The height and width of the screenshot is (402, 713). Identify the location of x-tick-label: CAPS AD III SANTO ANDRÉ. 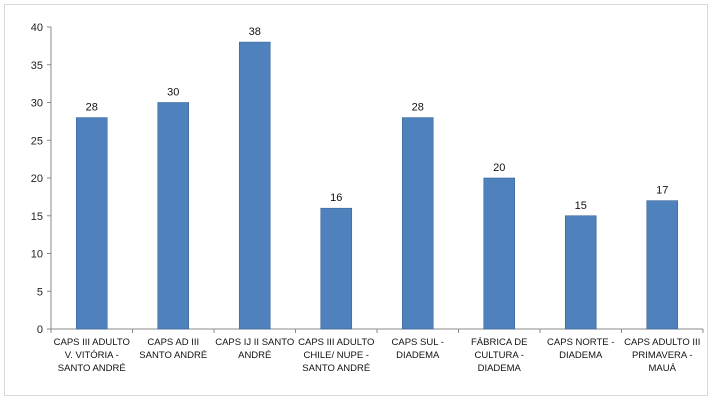
(173, 349).